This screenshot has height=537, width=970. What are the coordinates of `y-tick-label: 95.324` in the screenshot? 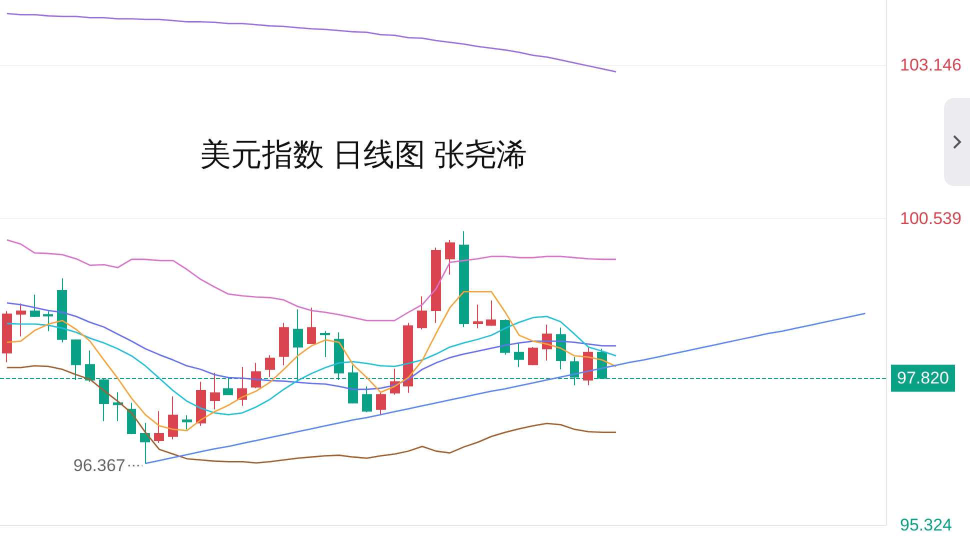 It's located at (926, 525).